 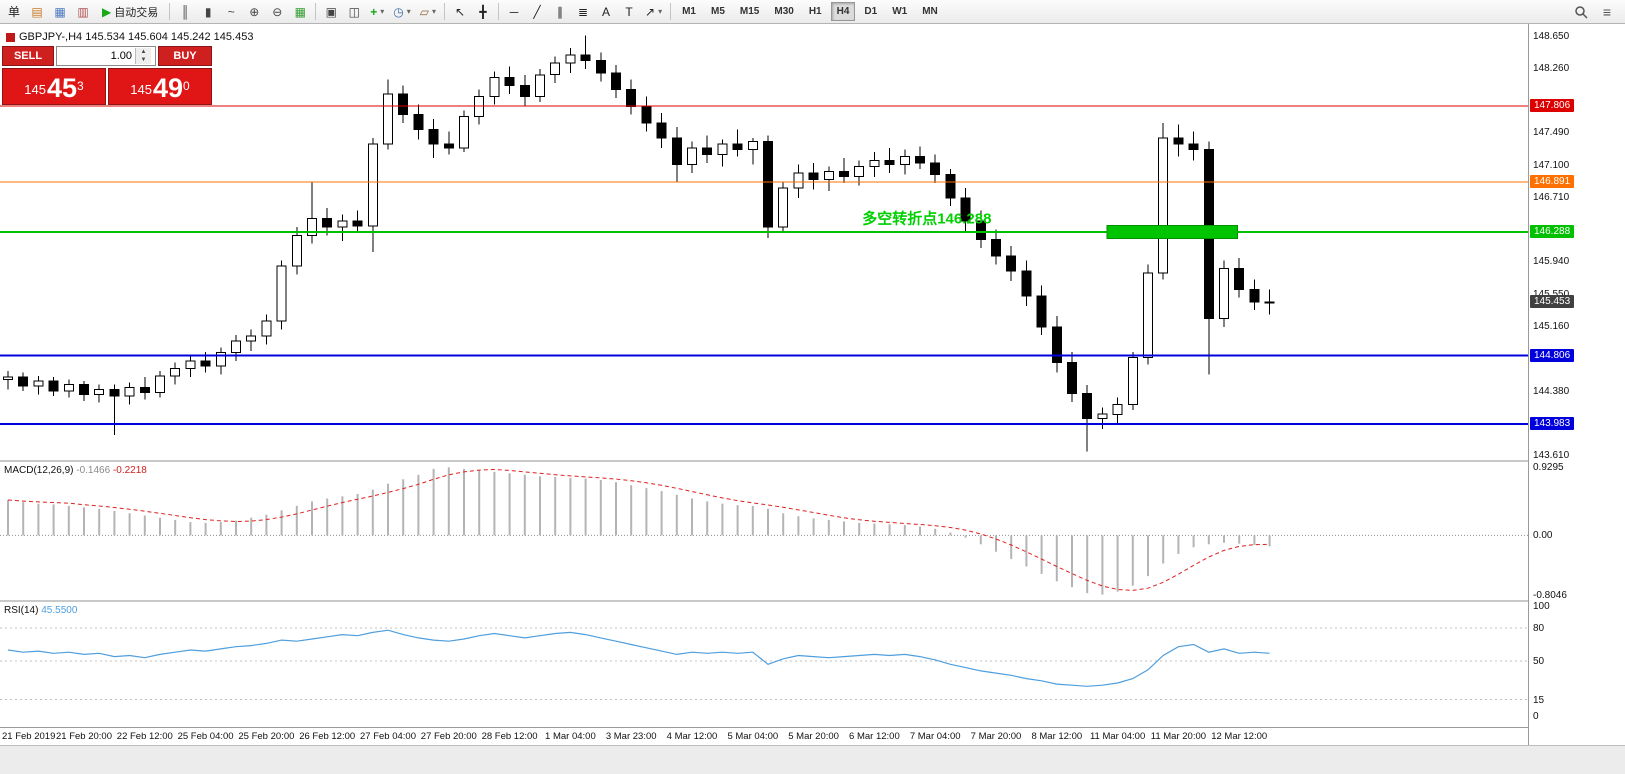 What do you see at coordinates (1239, 736) in the screenshot?
I see `time-axis-label: 12 Mar 12:00` at bounding box center [1239, 736].